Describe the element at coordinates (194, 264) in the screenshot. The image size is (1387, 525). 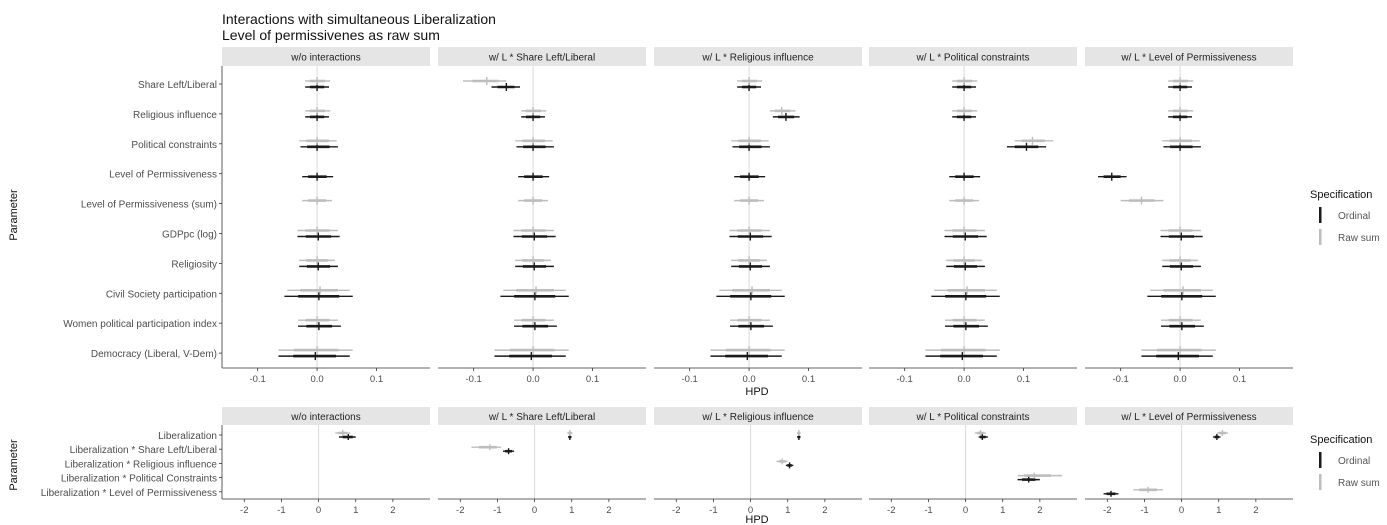
I see `parameter-label: Religiosity` at that location.